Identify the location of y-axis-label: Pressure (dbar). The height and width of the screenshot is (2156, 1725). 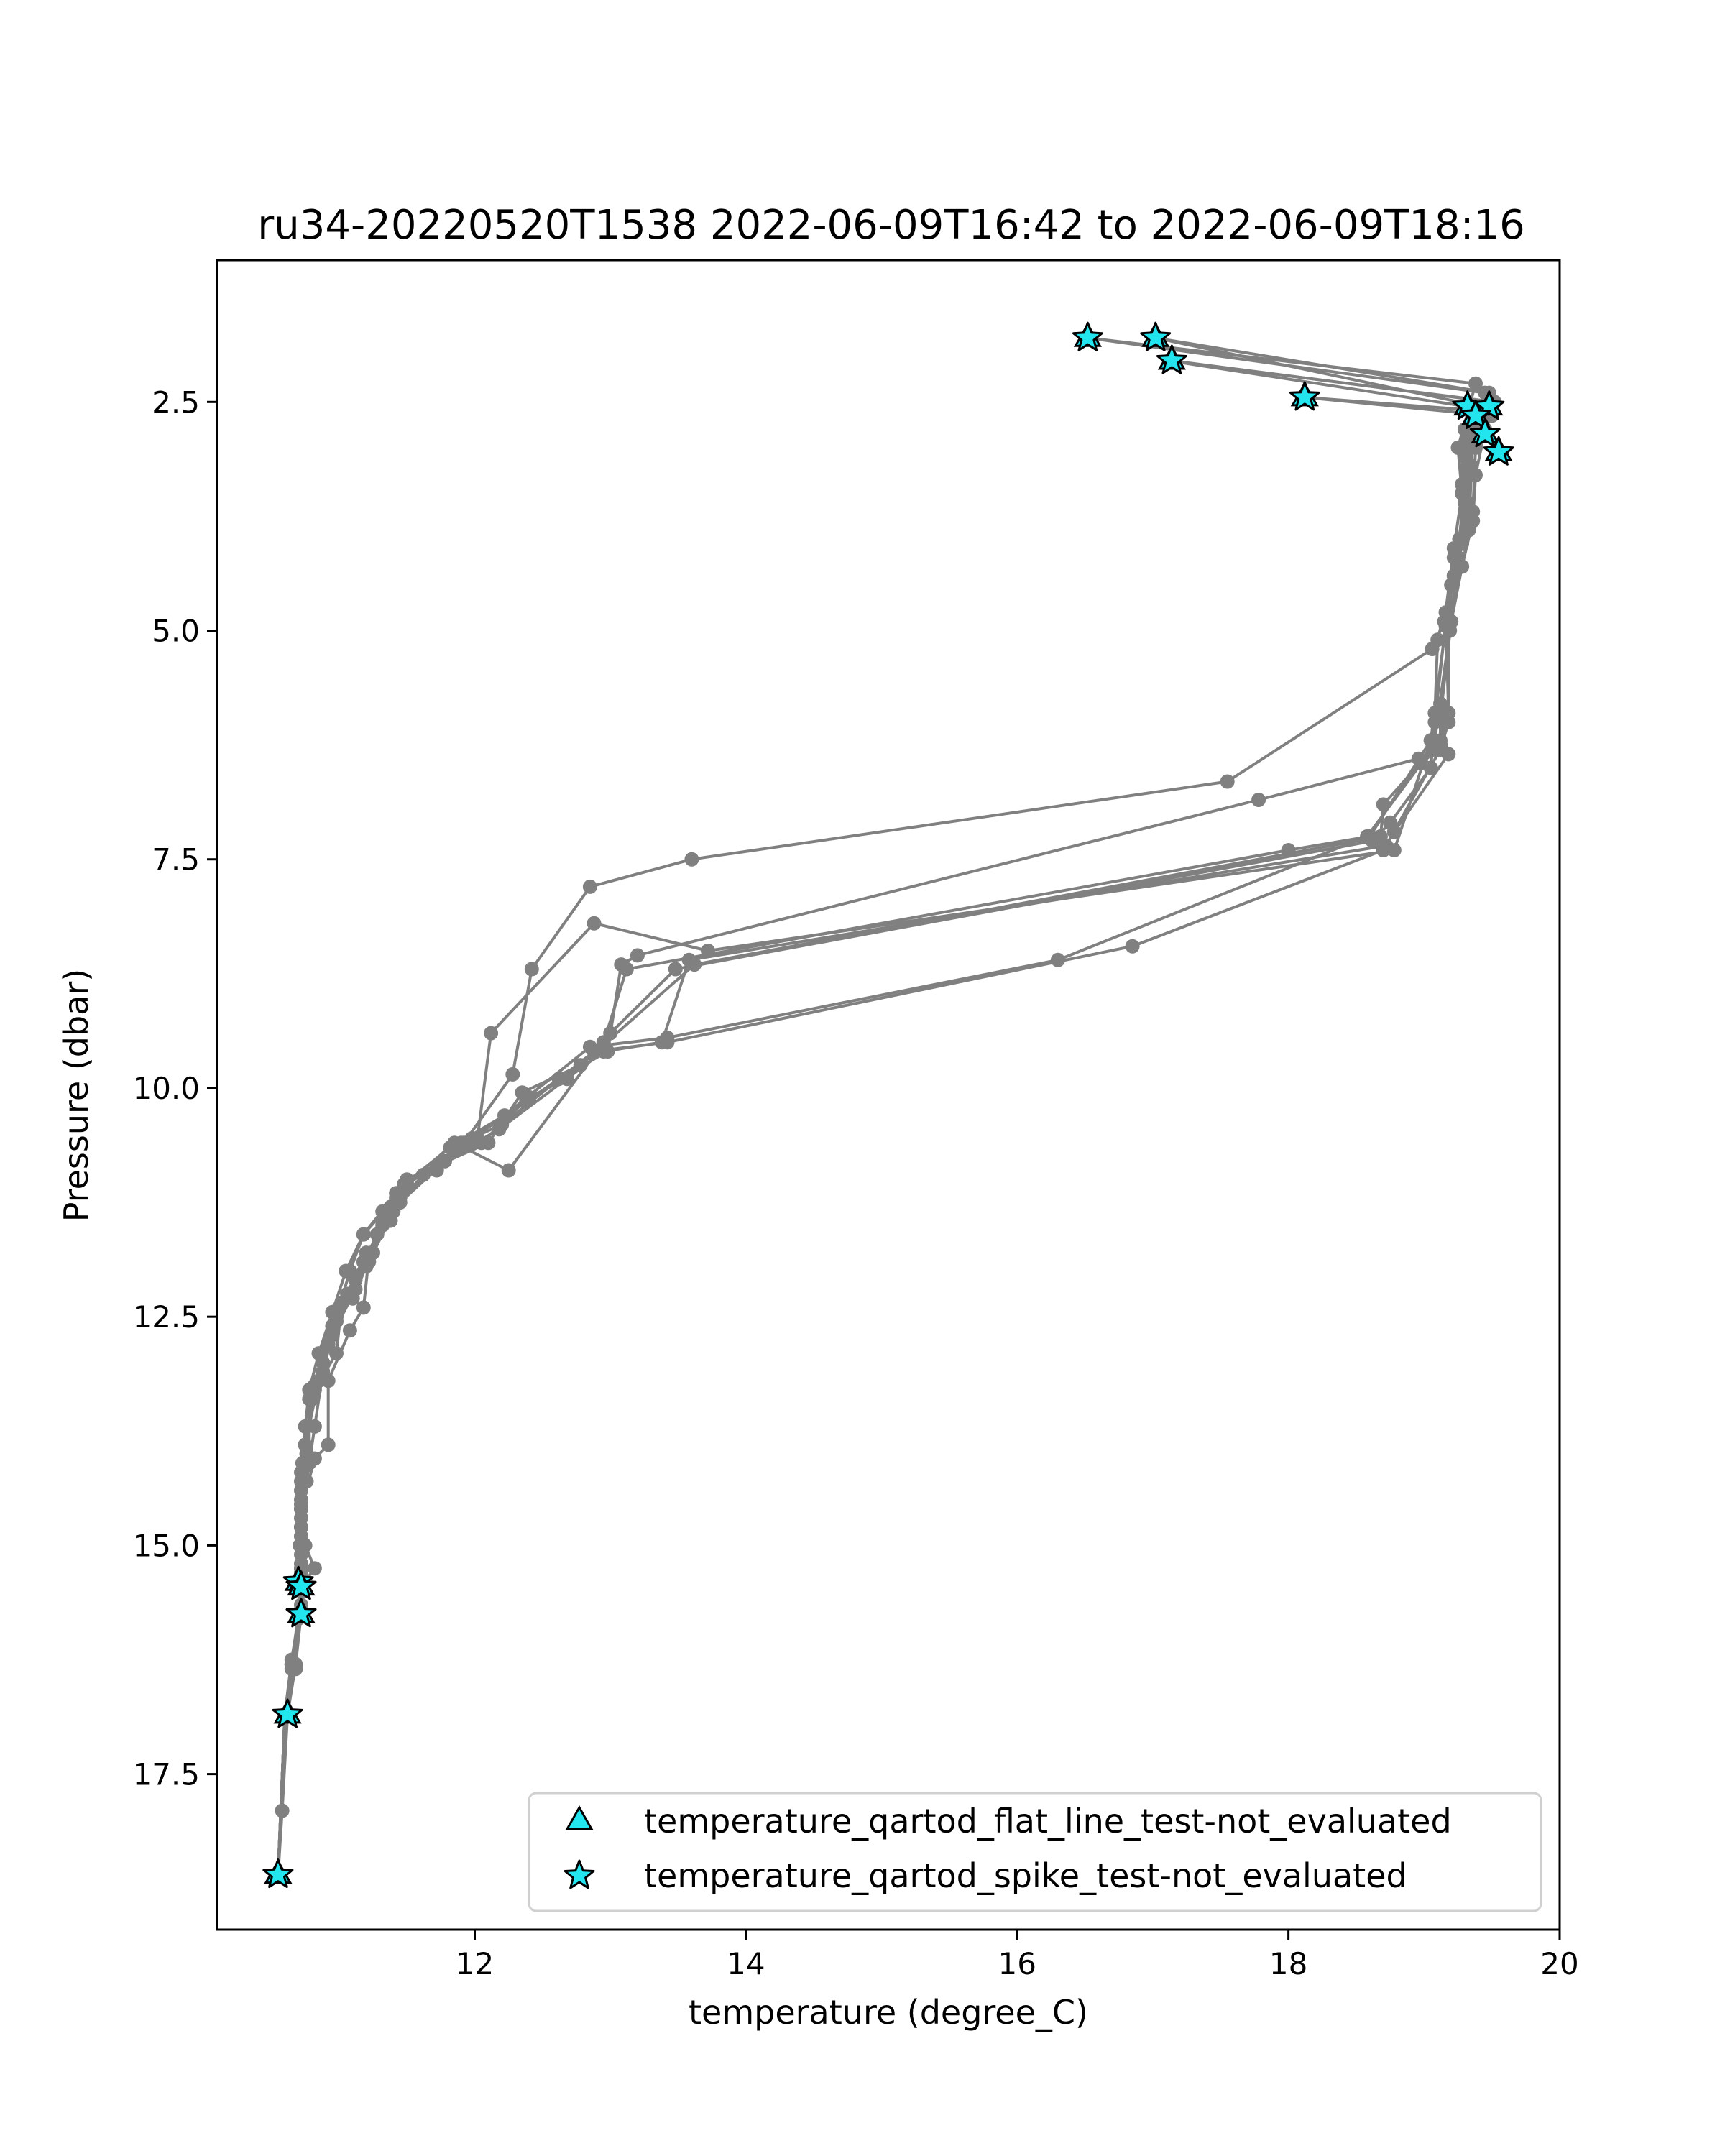
(76, 1096).